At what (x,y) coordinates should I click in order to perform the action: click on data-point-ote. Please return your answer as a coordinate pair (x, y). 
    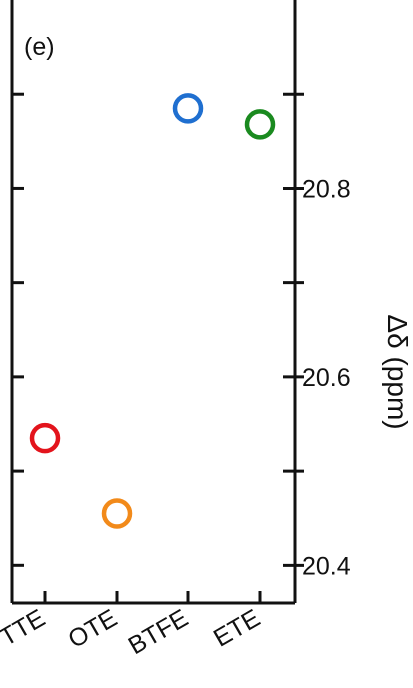
    Looking at the image, I should click on (117, 513).